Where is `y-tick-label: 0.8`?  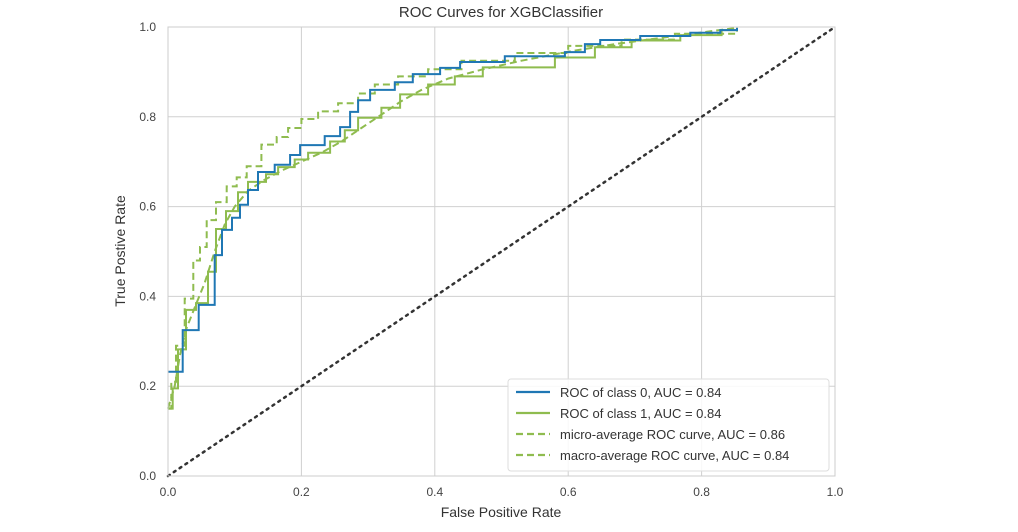 y-tick-label: 0.8 is located at coordinates (147, 117).